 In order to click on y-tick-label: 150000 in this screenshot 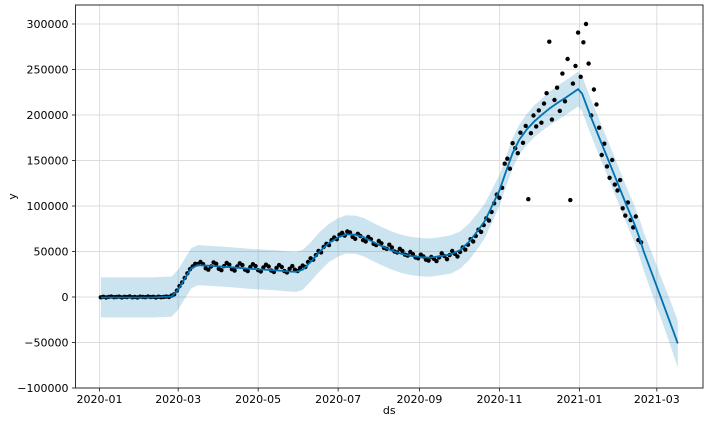, I will do `click(48, 160)`.